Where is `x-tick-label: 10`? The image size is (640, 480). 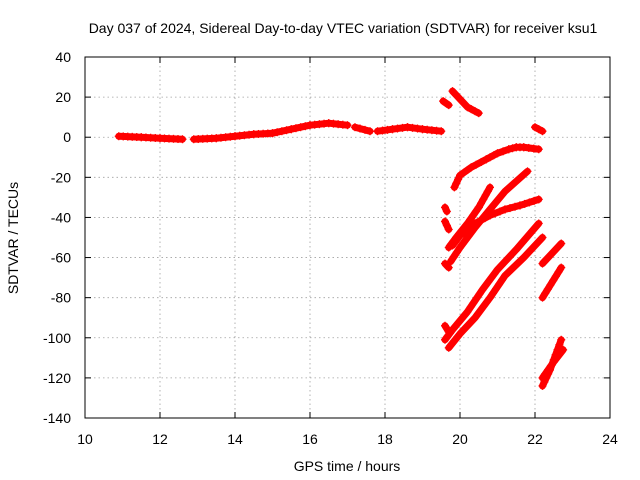
x-tick-label: 10 is located at coordinates (85, 439).